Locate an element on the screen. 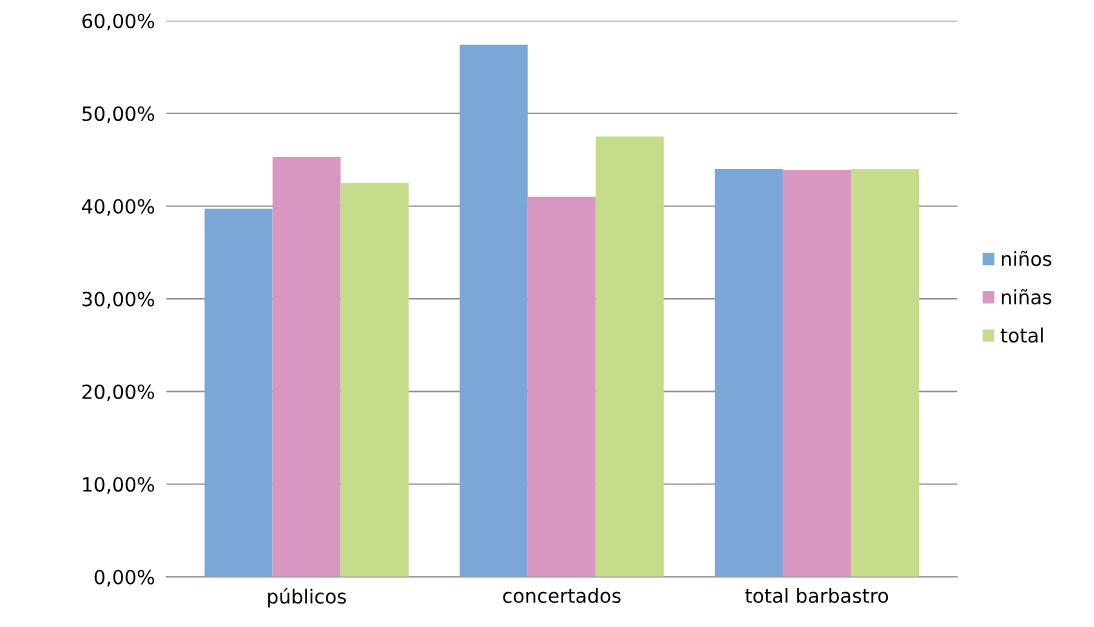 The image size is (1094, 627). y-tick-label: 50,00% is located at coordinates (118, 115).